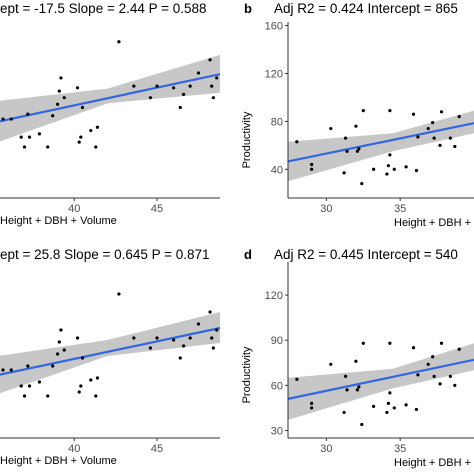 The image size is (474, 474). I want to click on panel-a-x-tick-label: 45, so click(157, 209).